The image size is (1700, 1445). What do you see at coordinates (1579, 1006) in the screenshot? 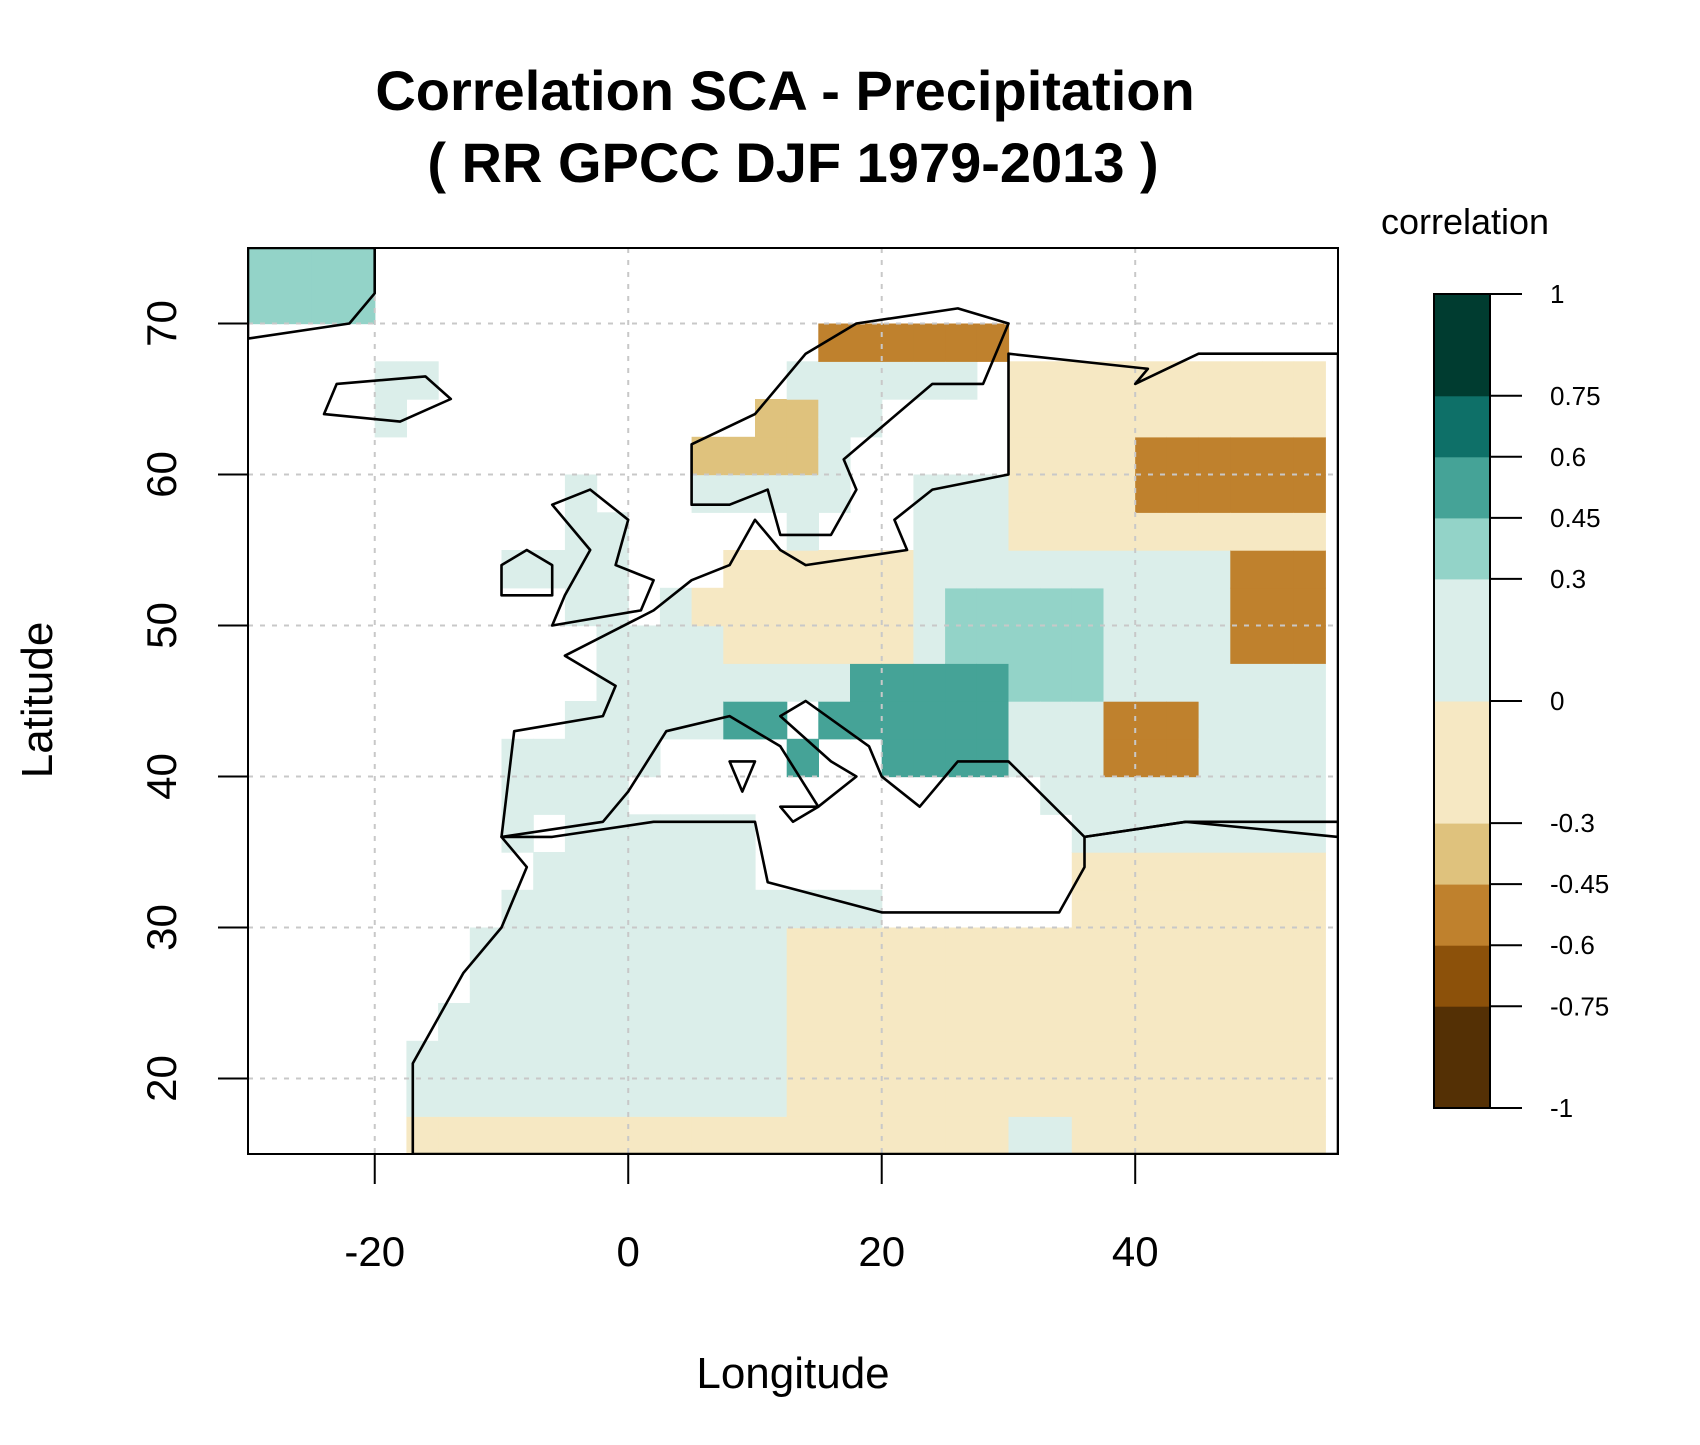
I see `colorbar-label: -0.75` at bounding box center [1579, 1006].